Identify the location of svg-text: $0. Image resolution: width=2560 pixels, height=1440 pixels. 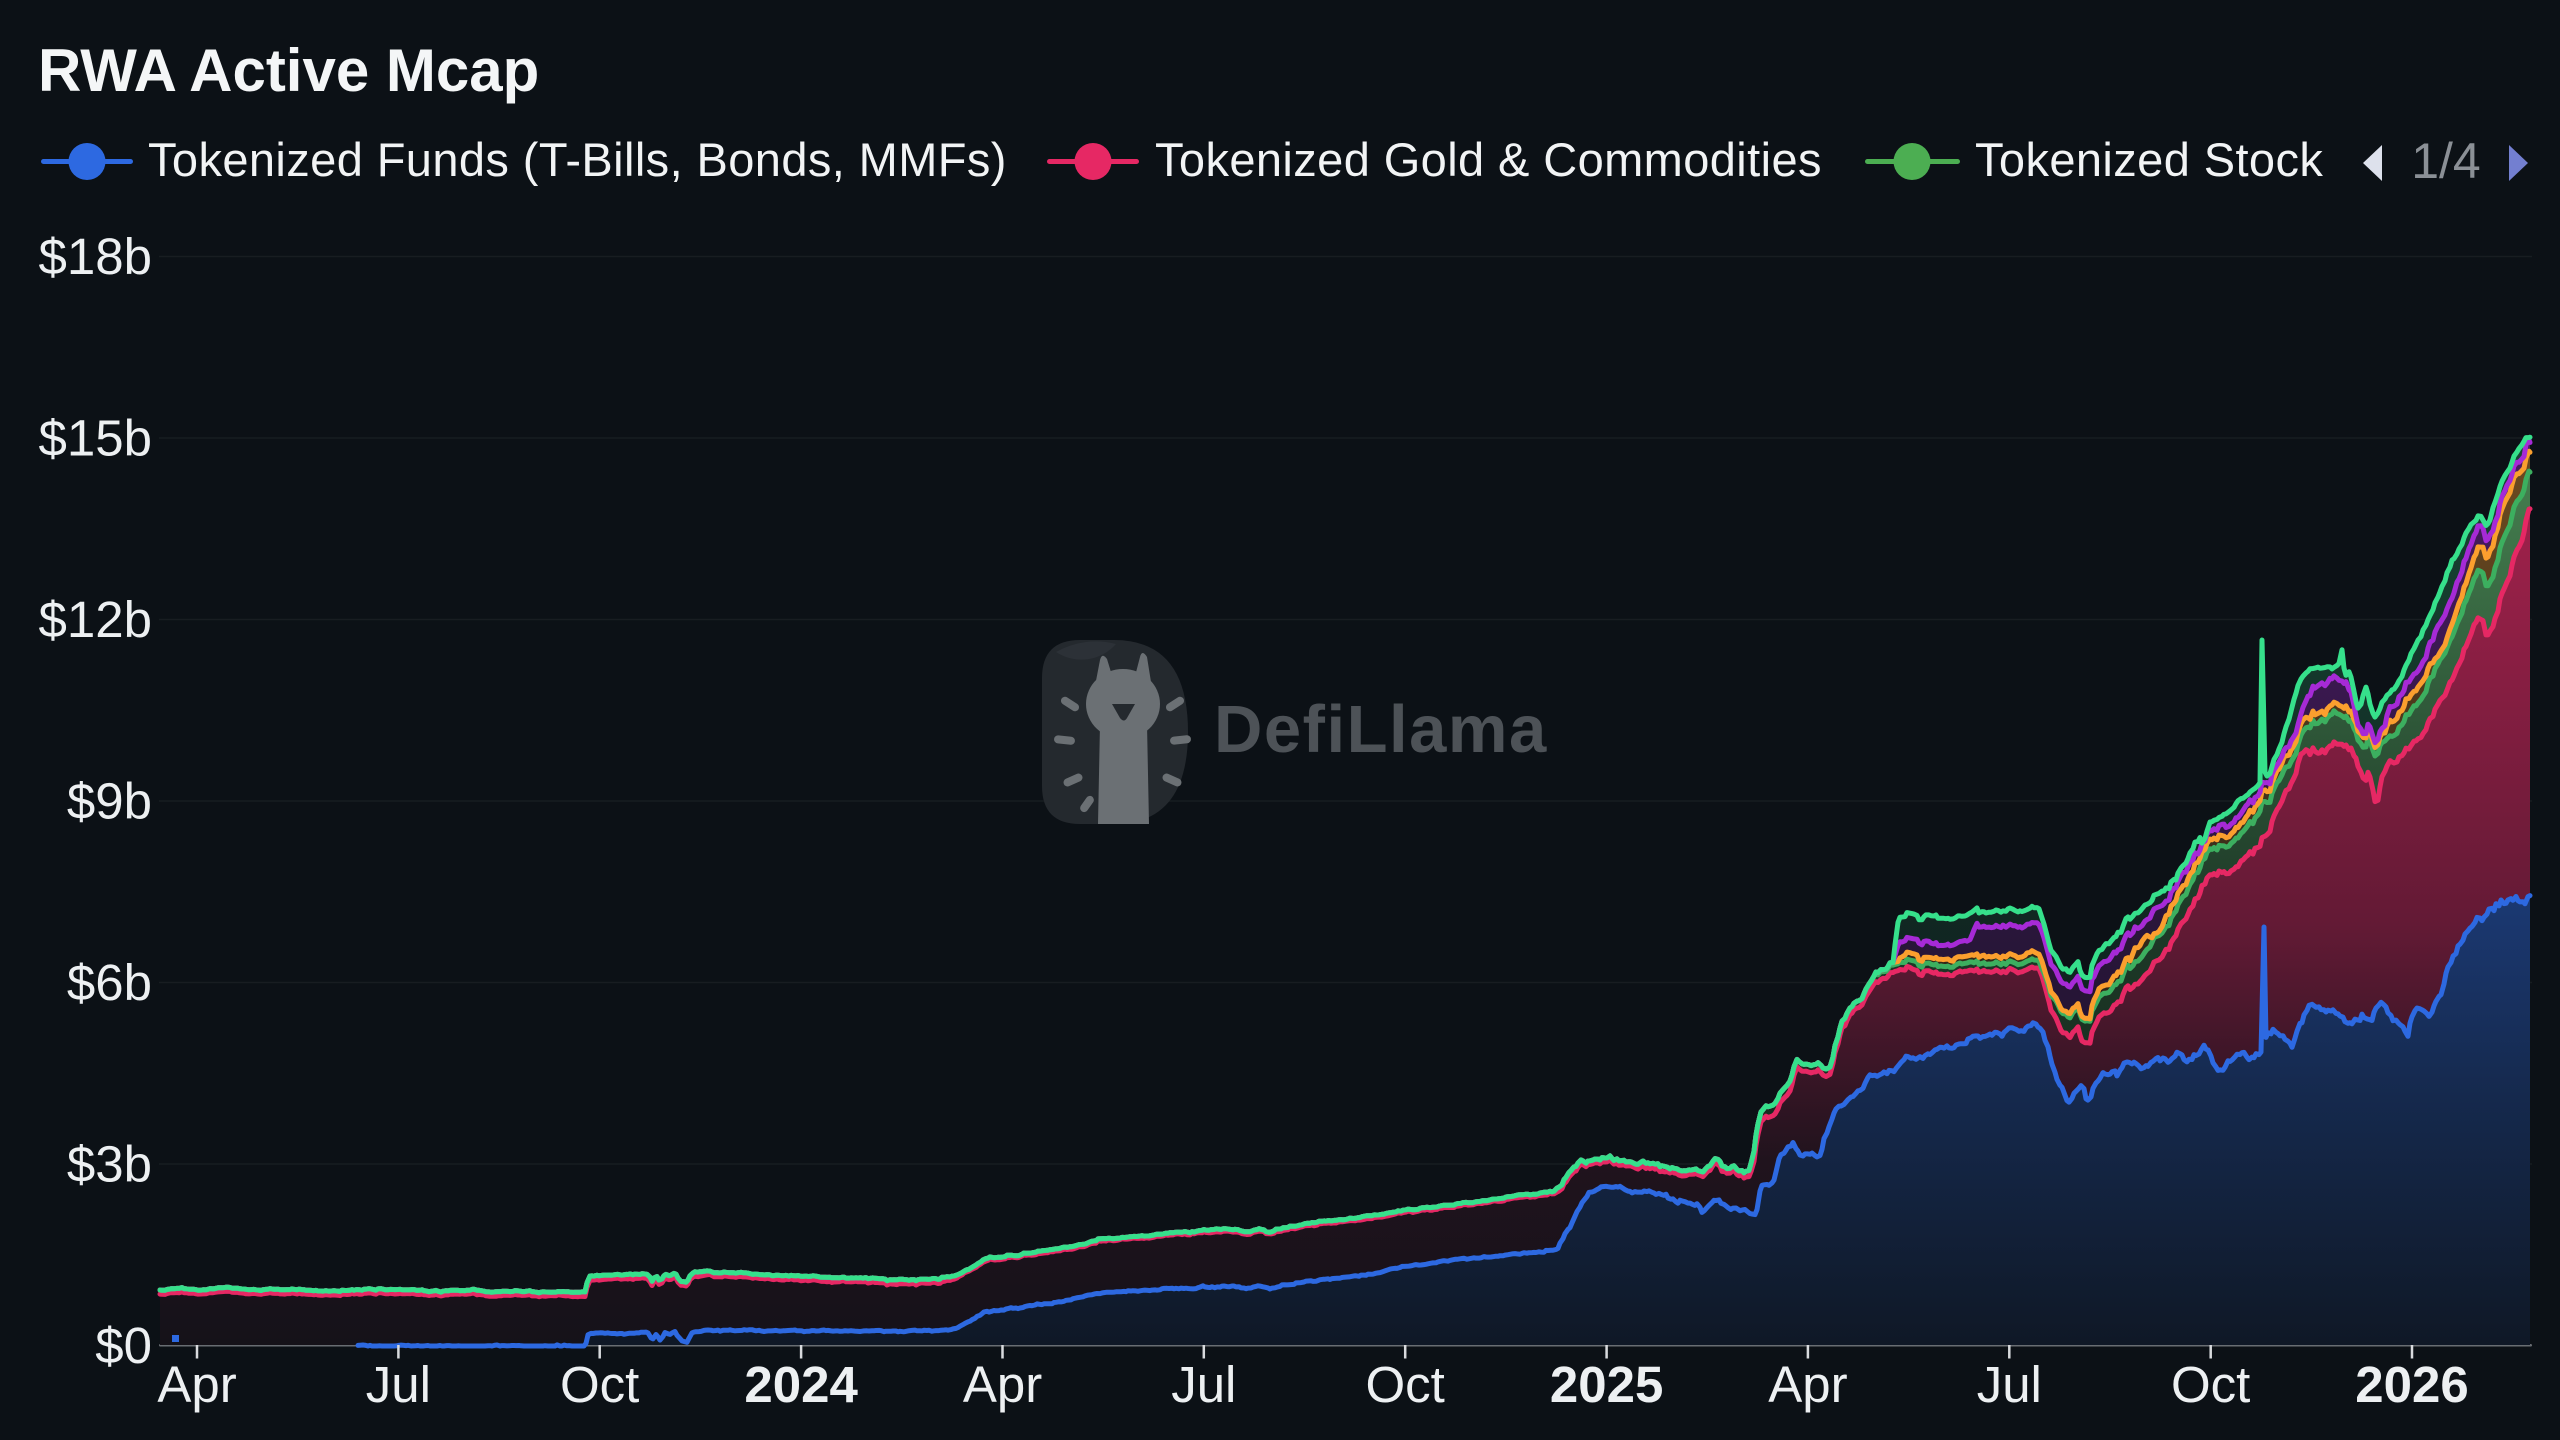
(123, 1345).